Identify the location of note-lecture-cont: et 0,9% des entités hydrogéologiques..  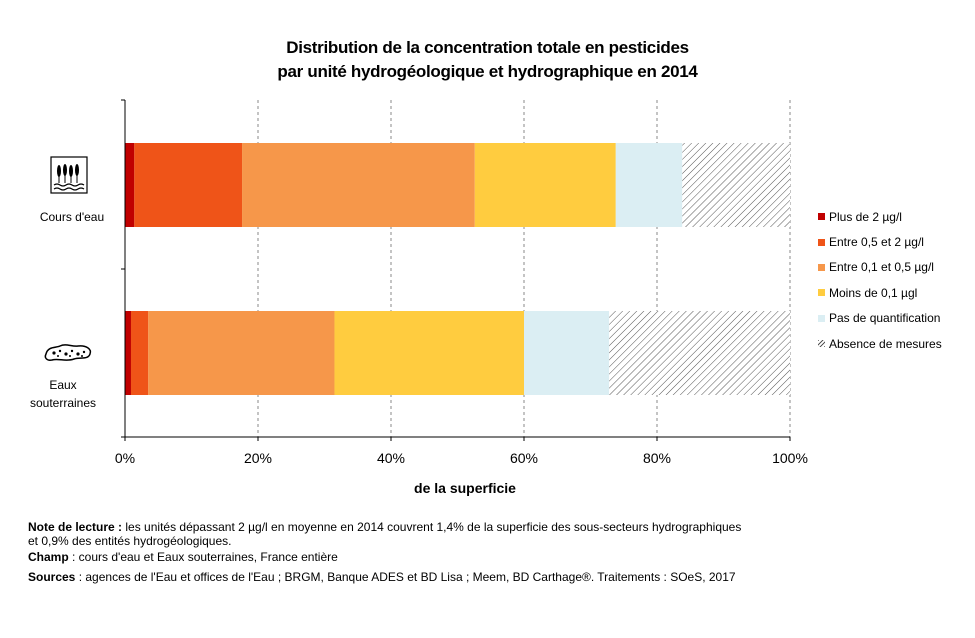
(130, 541).